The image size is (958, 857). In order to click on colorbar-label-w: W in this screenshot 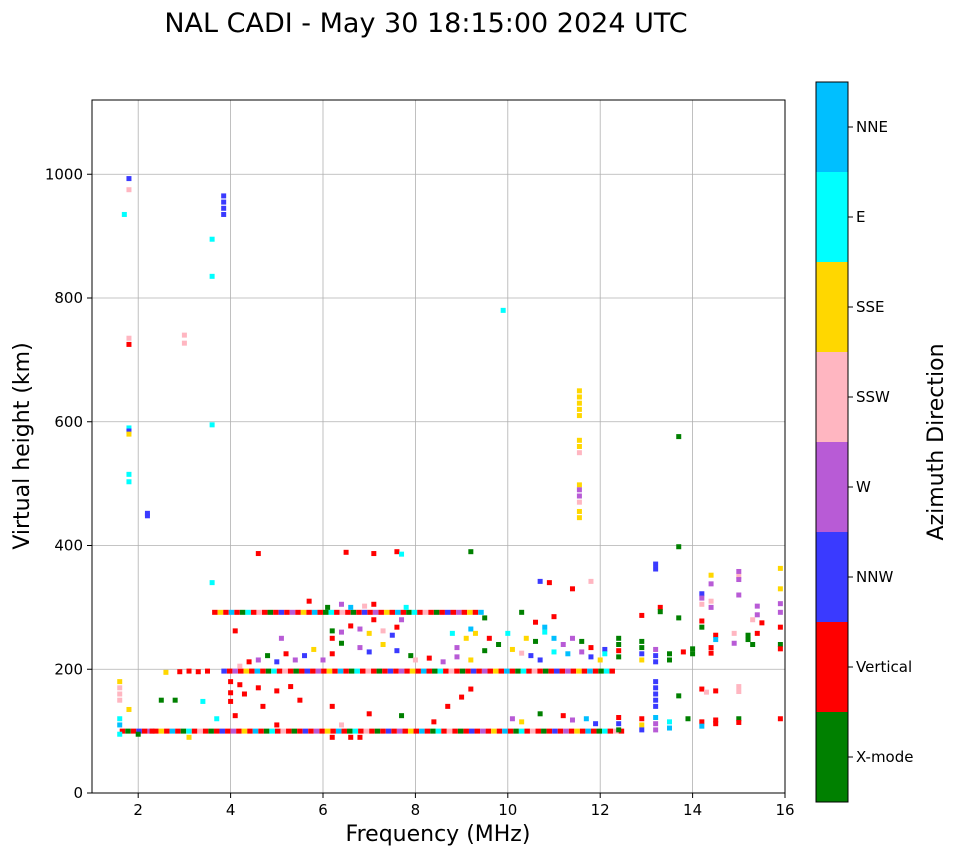, I will do `click(863, 487)`.